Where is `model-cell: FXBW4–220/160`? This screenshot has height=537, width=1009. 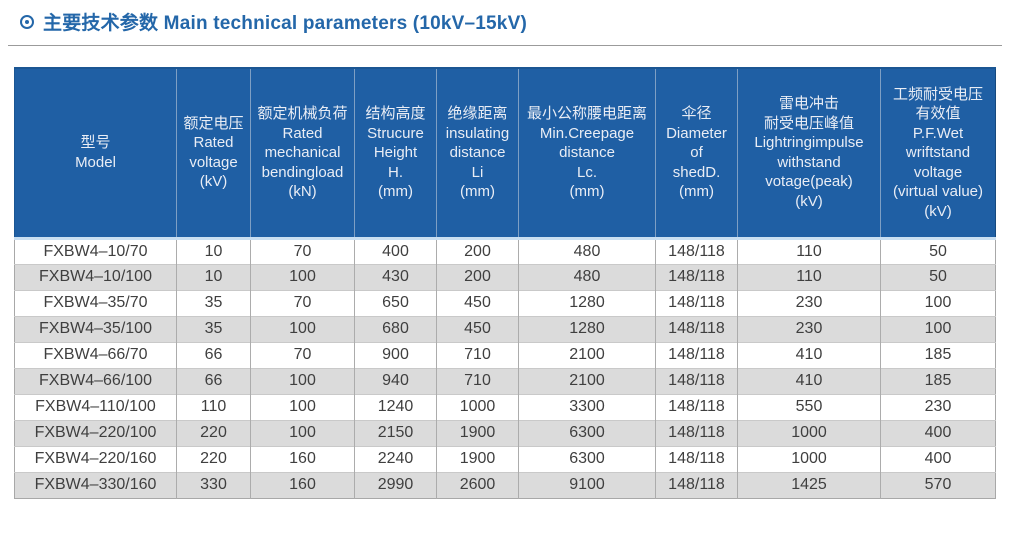 model-cell: FXBW4–220/160 is located at coordinates (95, 458).